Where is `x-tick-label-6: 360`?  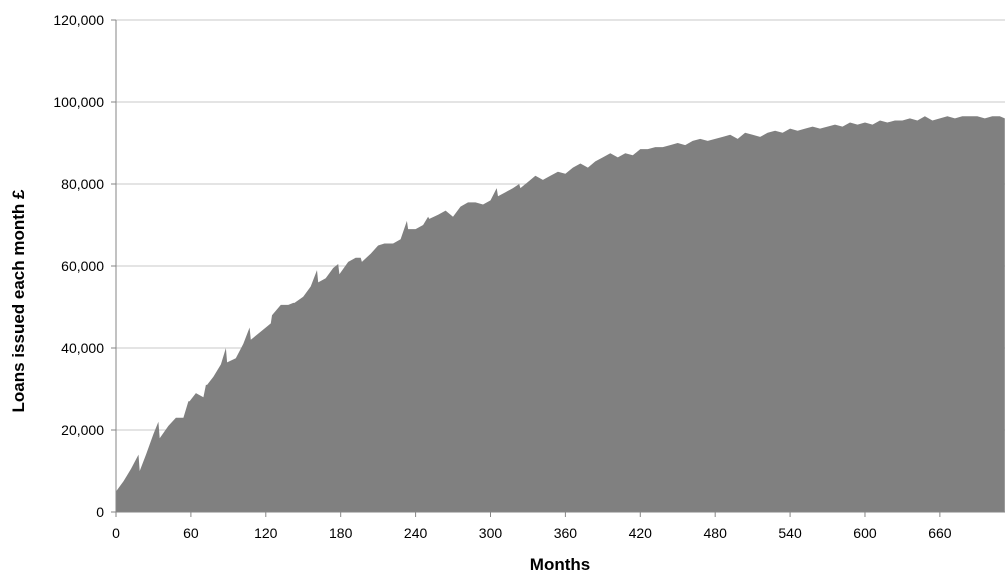 x-tick-label-6: 360 is located at coordinates (566, 533).